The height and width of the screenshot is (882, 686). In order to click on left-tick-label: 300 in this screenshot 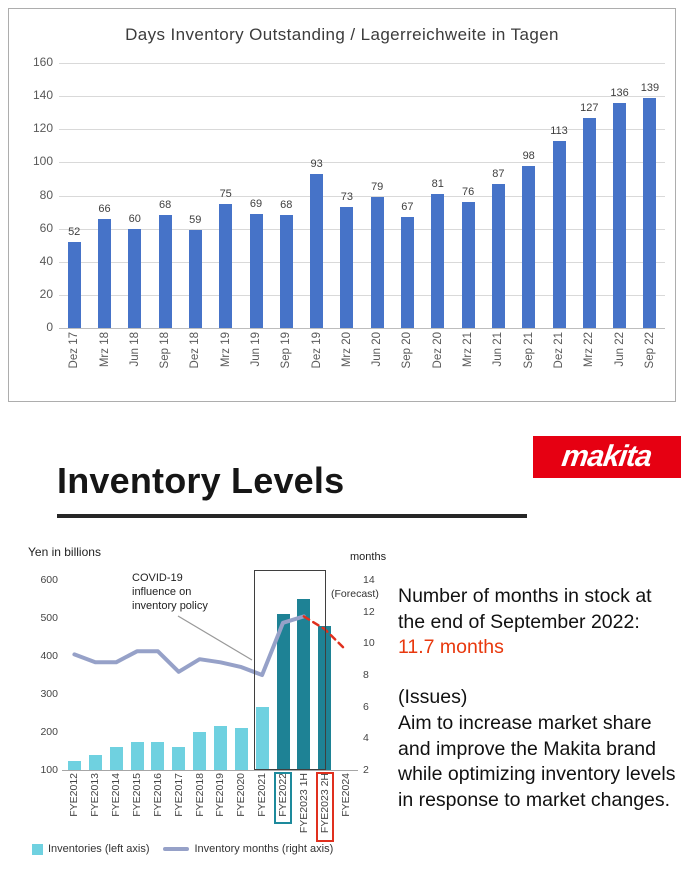, I will do `click(49, 694)`.